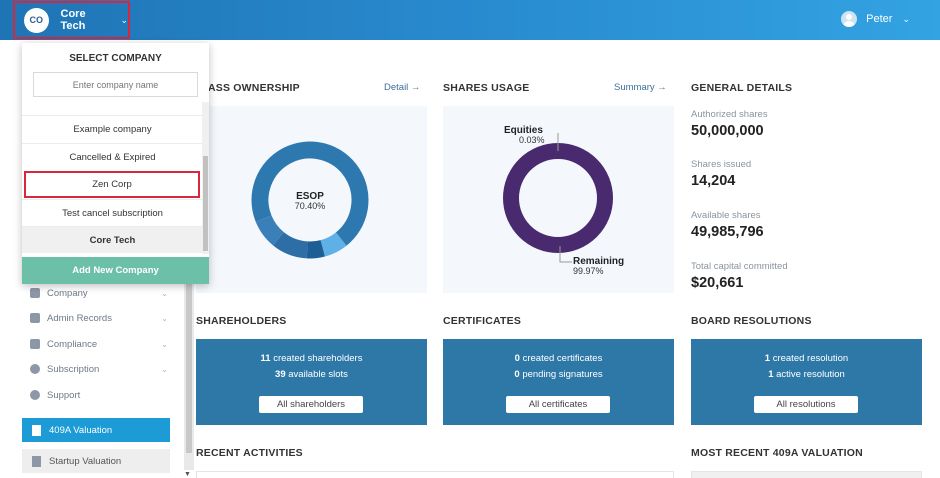 The height and width of the screenshot is (478, 940). Describe the element at coordinates (879, 19) in the screenshot. I see `user-name: Peter` at that location.